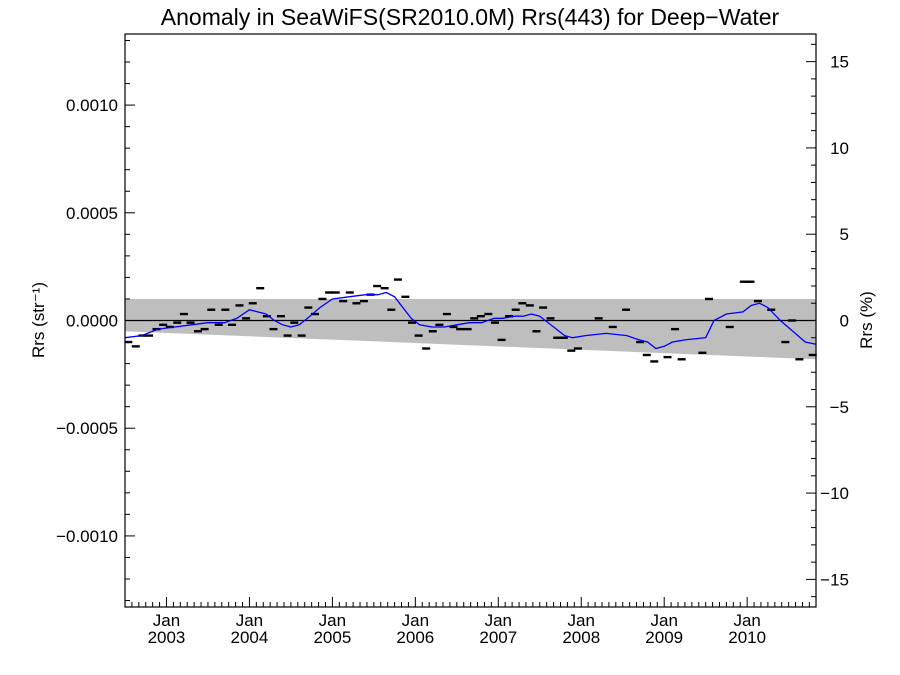  Describe the element at coordinates (38, 320) in the screenshot. I see `y-axis-label-left: Rrs (str⁻¹)` at that location.